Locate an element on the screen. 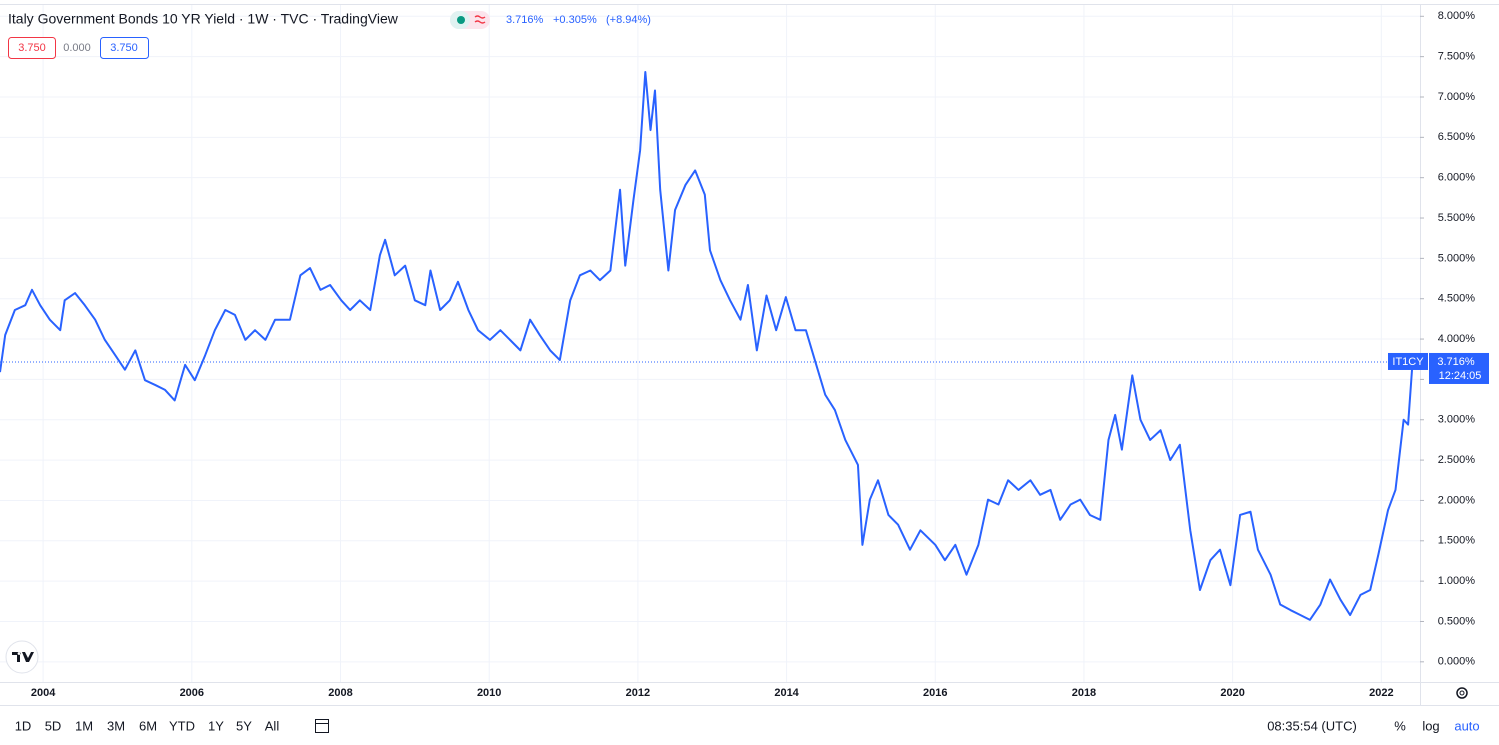  y-tick-label: 1.000% is located at coordinates (1457, 581).